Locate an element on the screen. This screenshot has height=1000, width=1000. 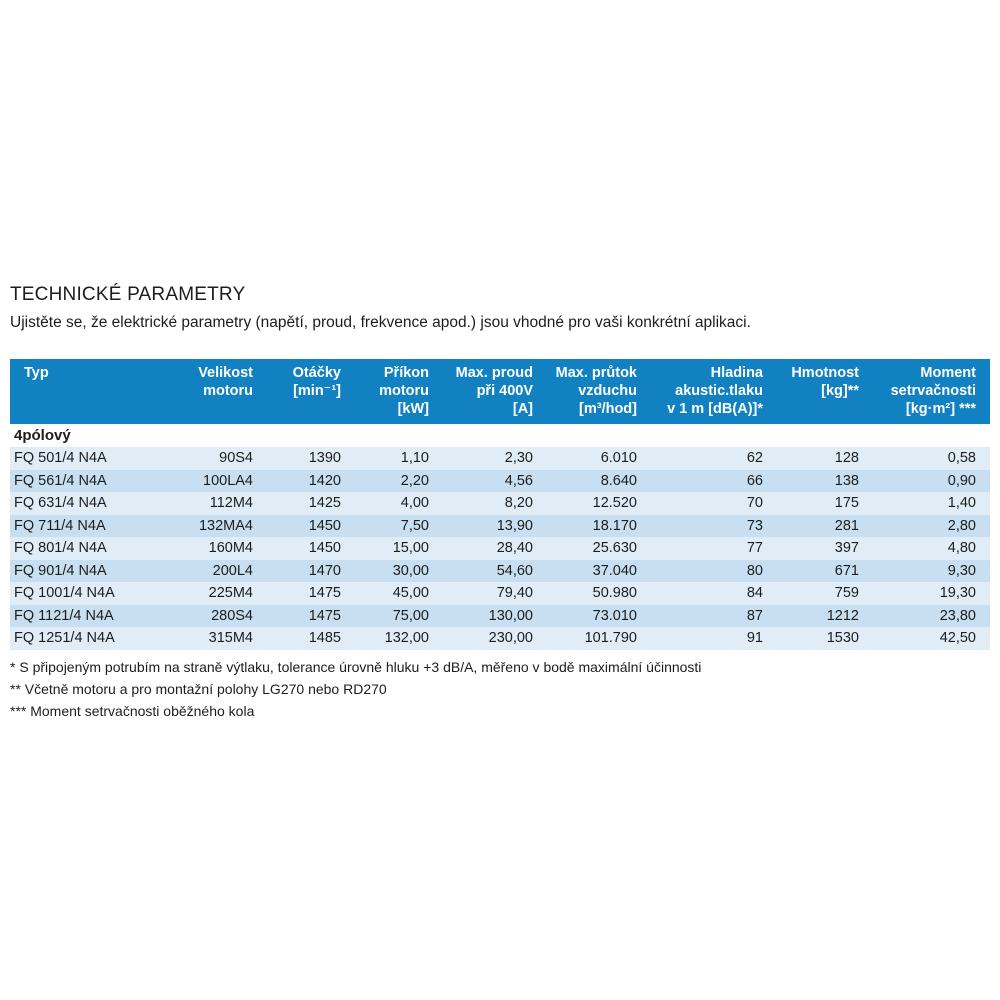
cell-value: 2,80 is located at coordinates (961, 525).